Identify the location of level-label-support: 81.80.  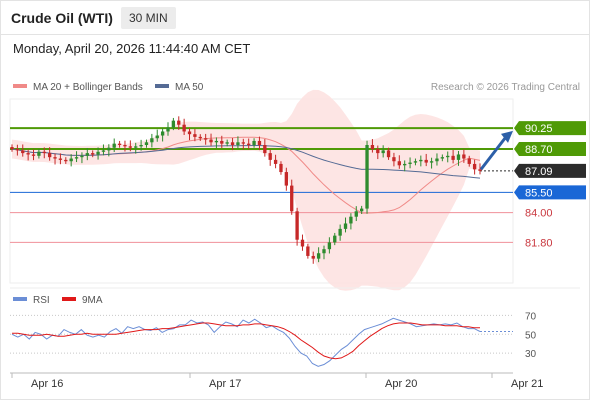
(539, 243).